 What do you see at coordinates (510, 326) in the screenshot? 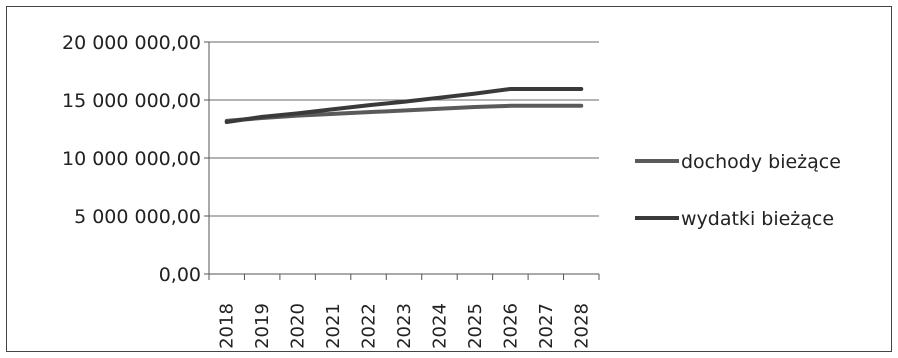
I see `x-tick-label: 2026` at bounding box center [510, 326].